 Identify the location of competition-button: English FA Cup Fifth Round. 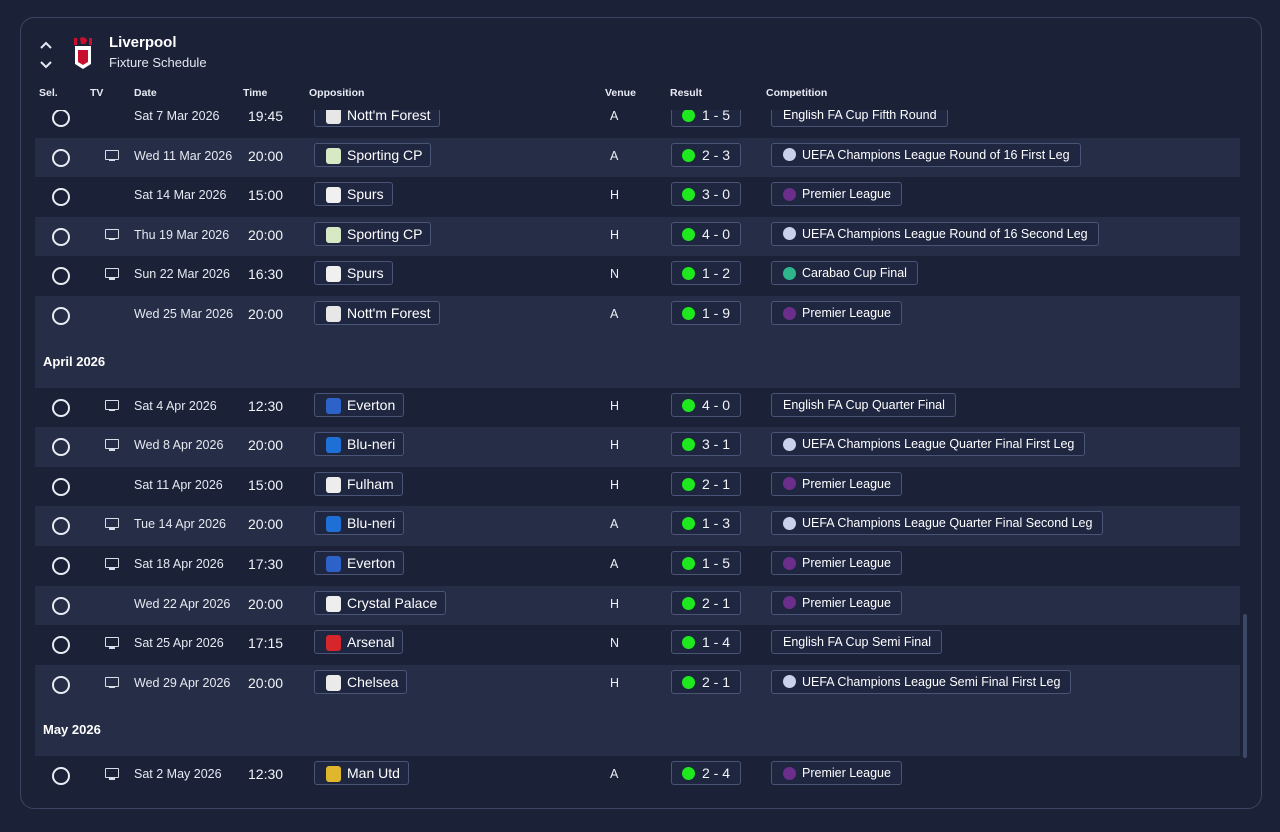
(859, 118).